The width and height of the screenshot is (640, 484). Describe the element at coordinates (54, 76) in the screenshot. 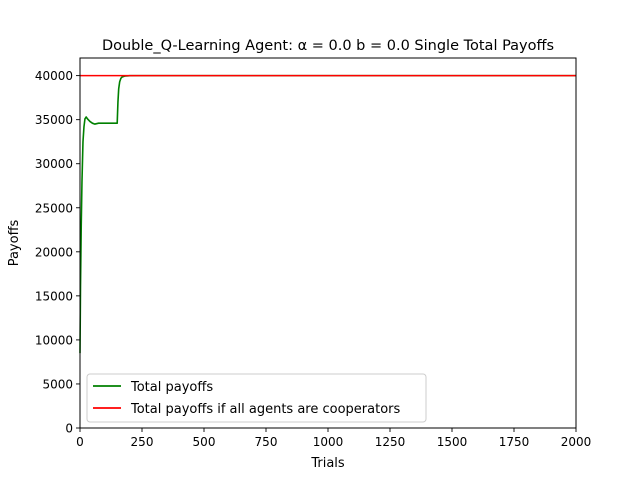

I see `y-tick-label: 40000` at that location.